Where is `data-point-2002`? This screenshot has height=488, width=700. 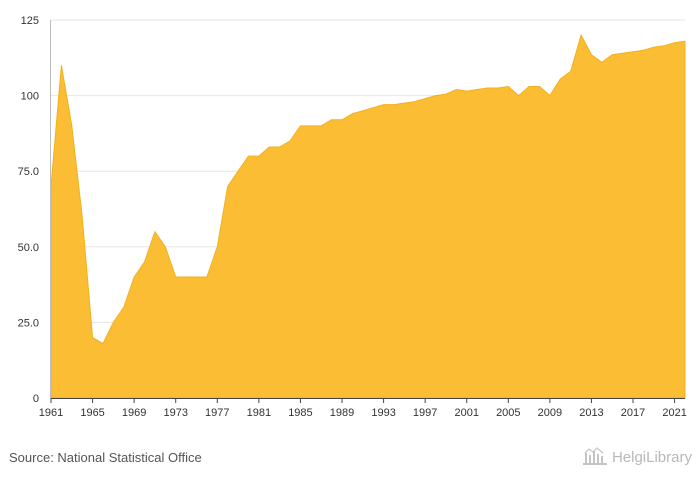 data-point-2002 is located at coordinates (477, 90).